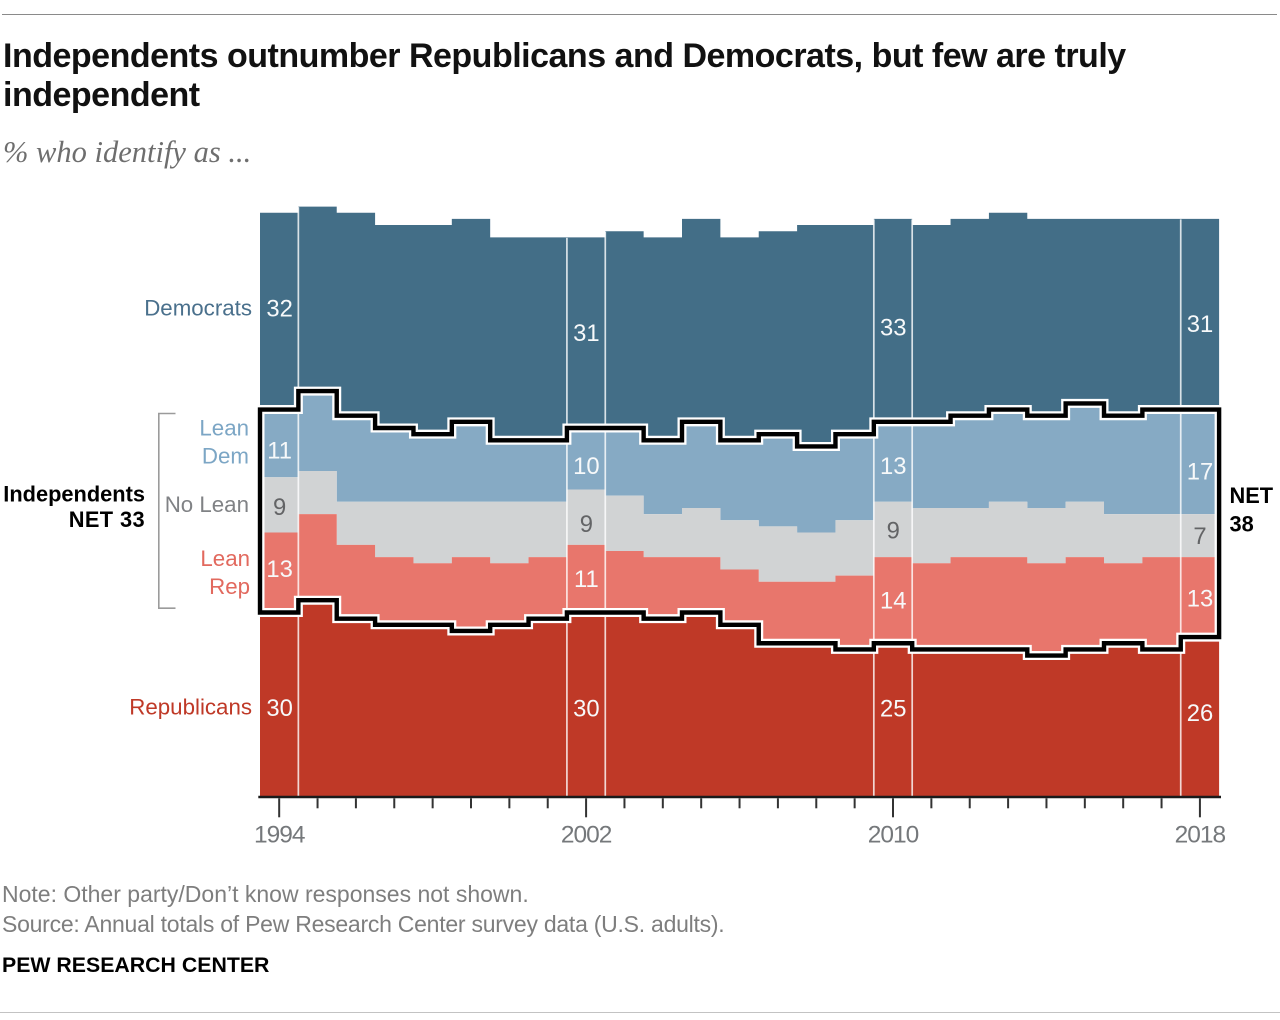 This screenshot has height=1020, width=1280. Describe the element at coordinates (107, 519) in the screenshot. I see `svg-text: NET 33` at that location.